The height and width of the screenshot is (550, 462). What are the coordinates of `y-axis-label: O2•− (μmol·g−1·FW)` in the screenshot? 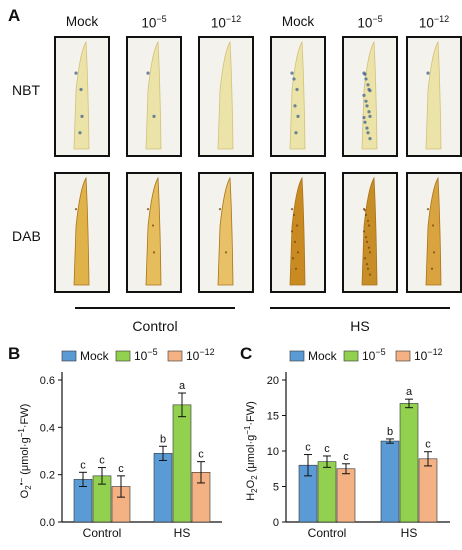 It's located at (25, 451).